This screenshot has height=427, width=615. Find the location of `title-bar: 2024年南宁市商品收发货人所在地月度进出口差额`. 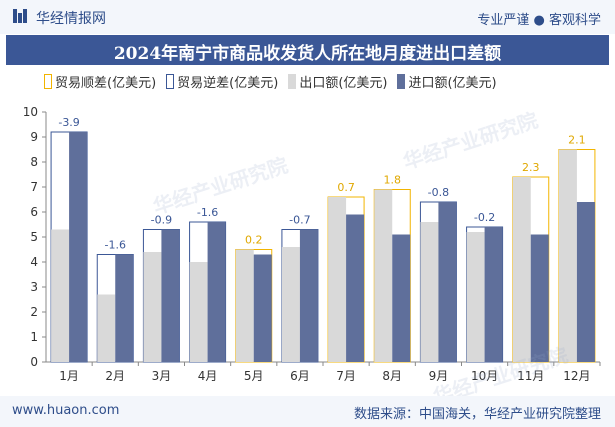

title-bar: 2024年南宁市商品收发货人所在地月度进出口差额 is located at coordinates (307, 50).